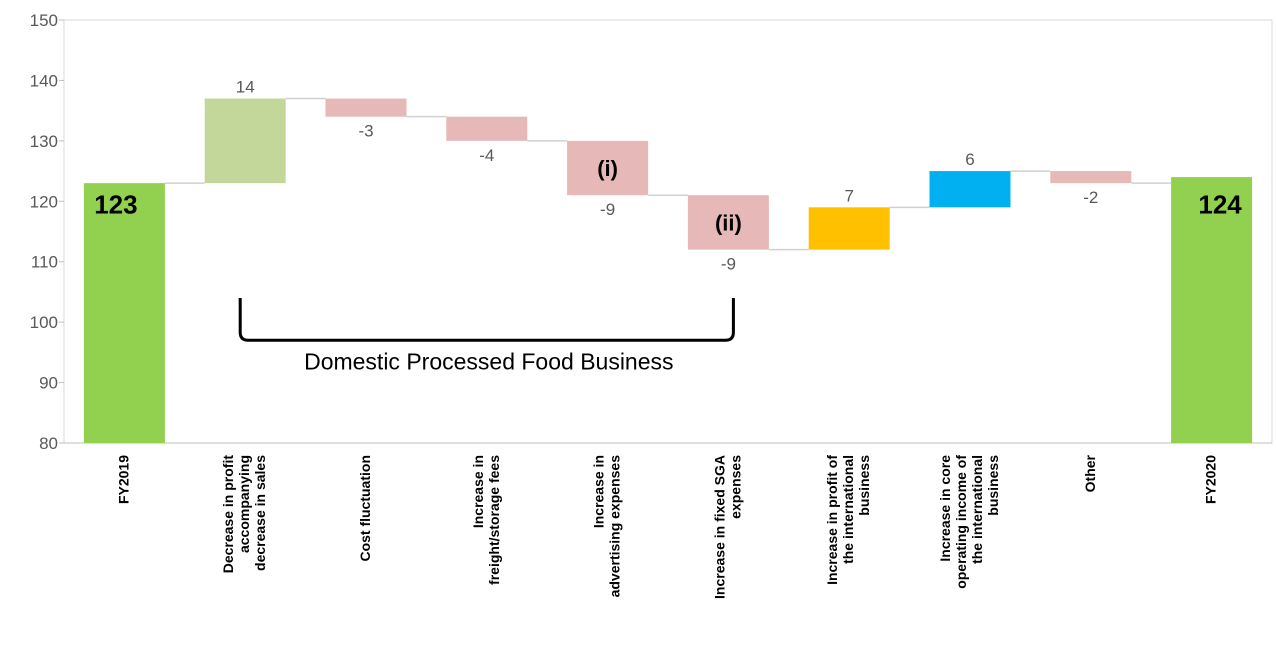  I want to click on marker-label-4: (i), so click(607, 168).